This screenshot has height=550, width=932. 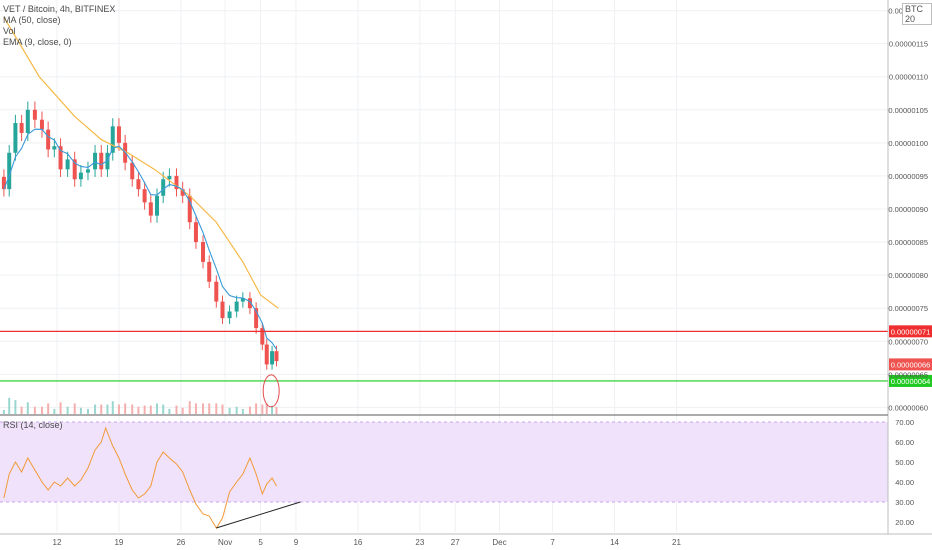 I want to click on last-price-tag, so click(x=910, y=364).